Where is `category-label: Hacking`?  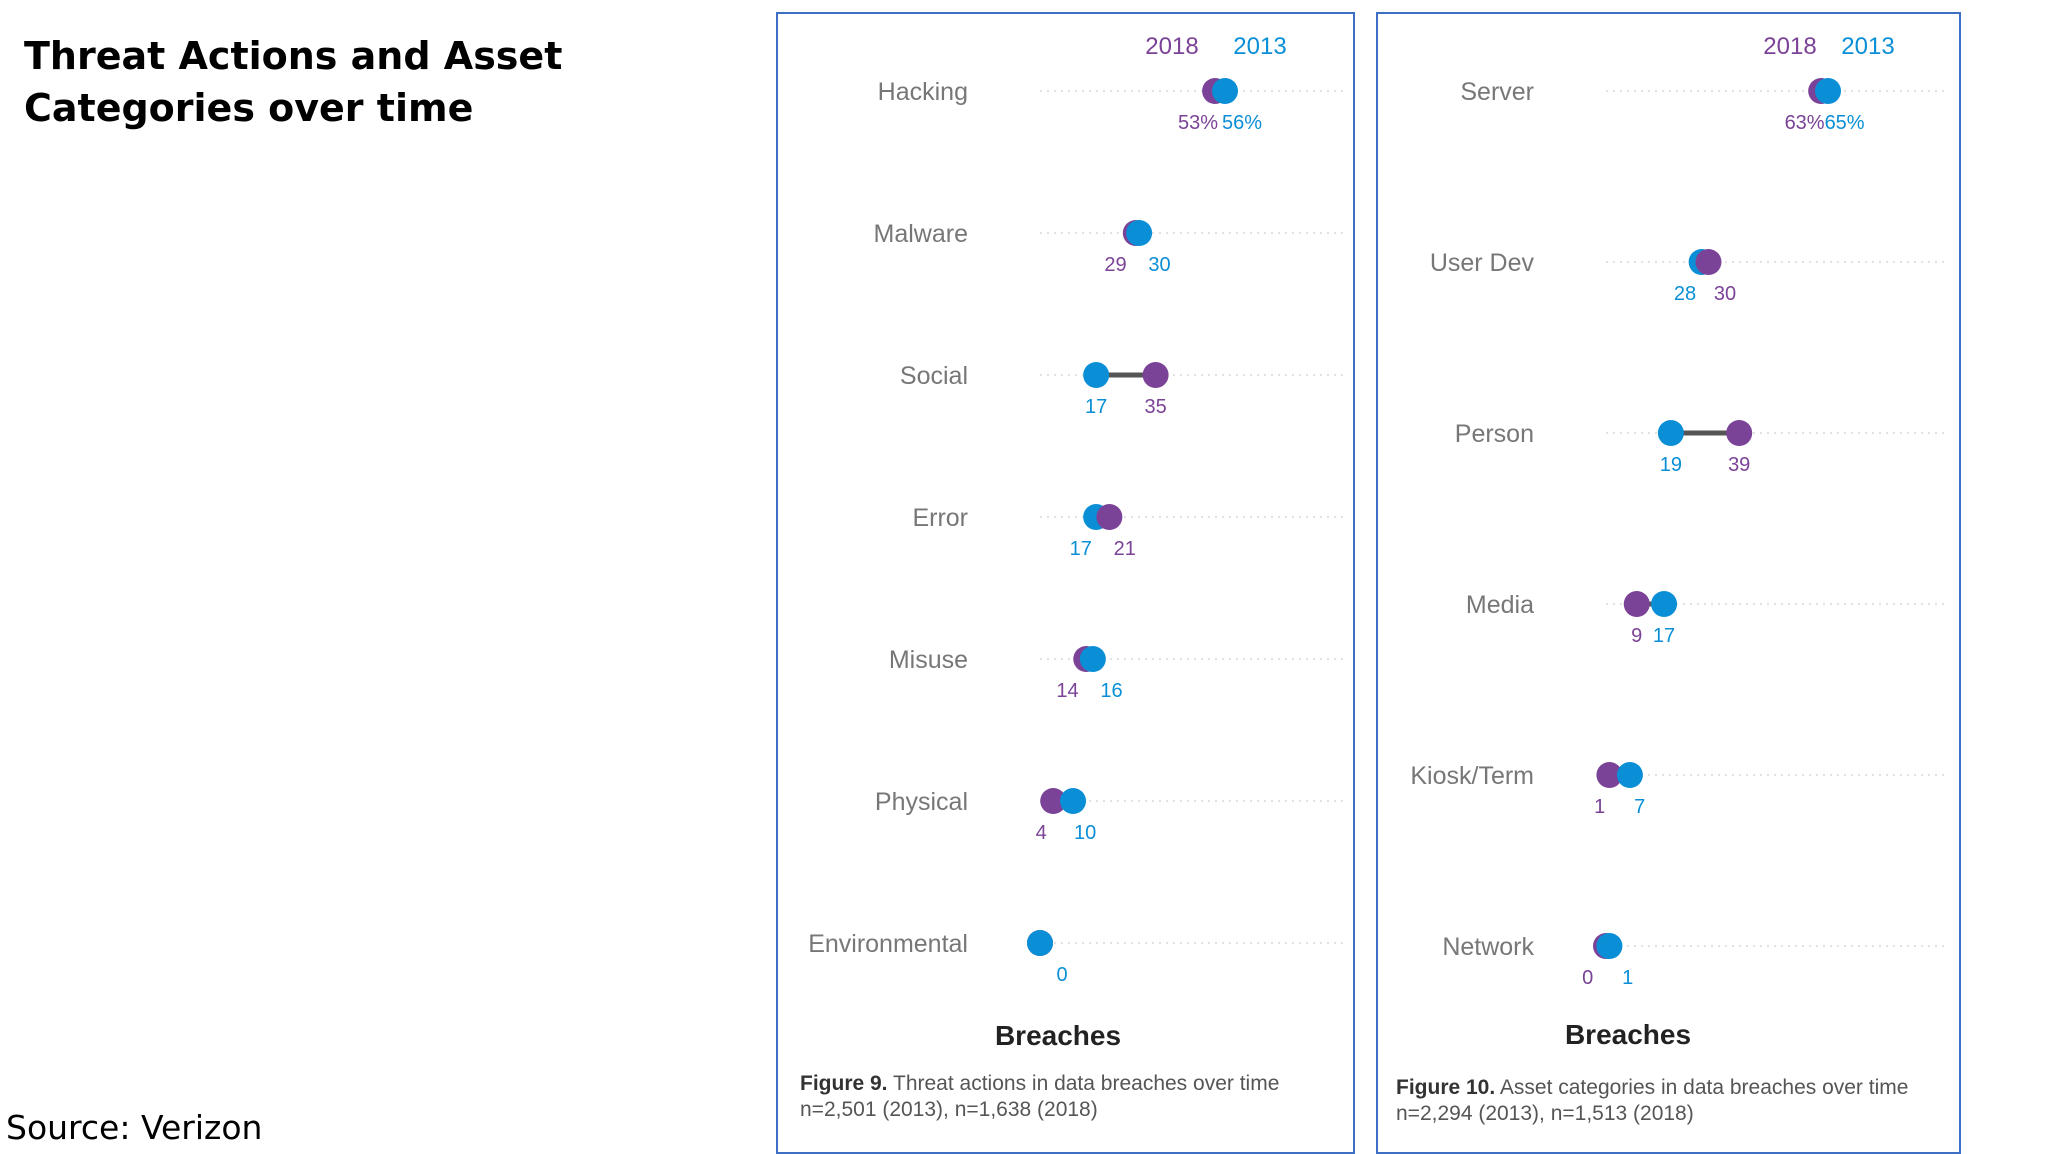
category-label: Hacking is located at coordinates (923, 92).